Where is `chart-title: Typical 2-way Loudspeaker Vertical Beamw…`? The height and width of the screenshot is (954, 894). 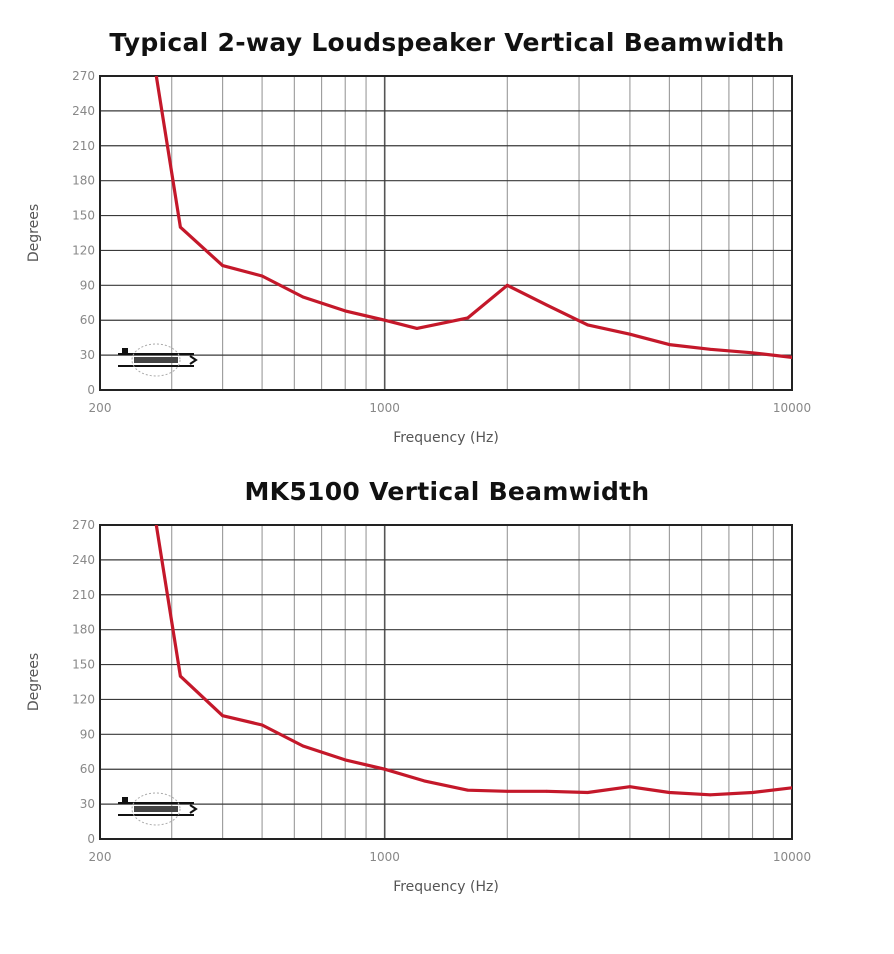 chart-title: Typical 2-way Loudspeaker Vertical Beamw… is located at coordinates (447, 42).